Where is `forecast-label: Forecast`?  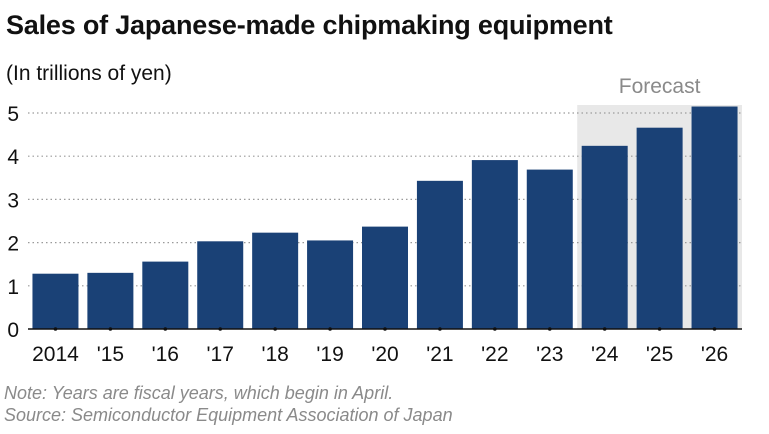
forecast-label: Forecast is located at coordinates (660, 86).